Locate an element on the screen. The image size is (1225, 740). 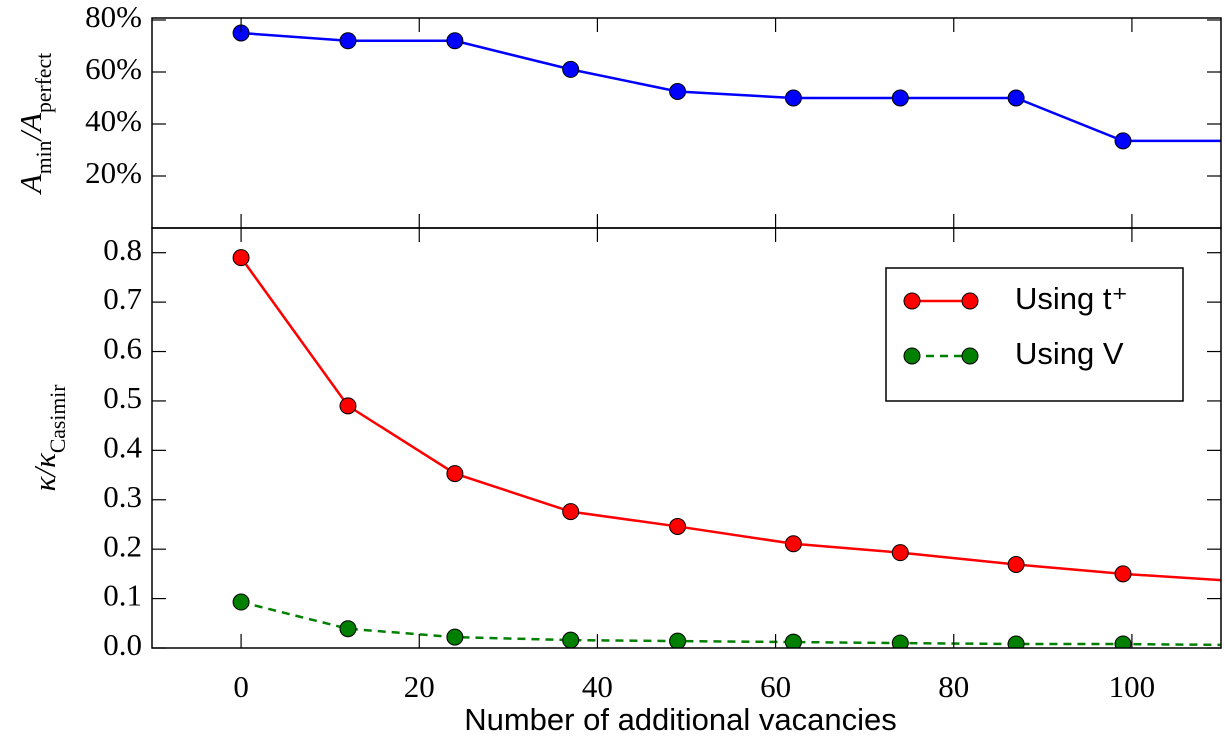
y-tick-label: 0.7 is located at coordinates (122, 298).